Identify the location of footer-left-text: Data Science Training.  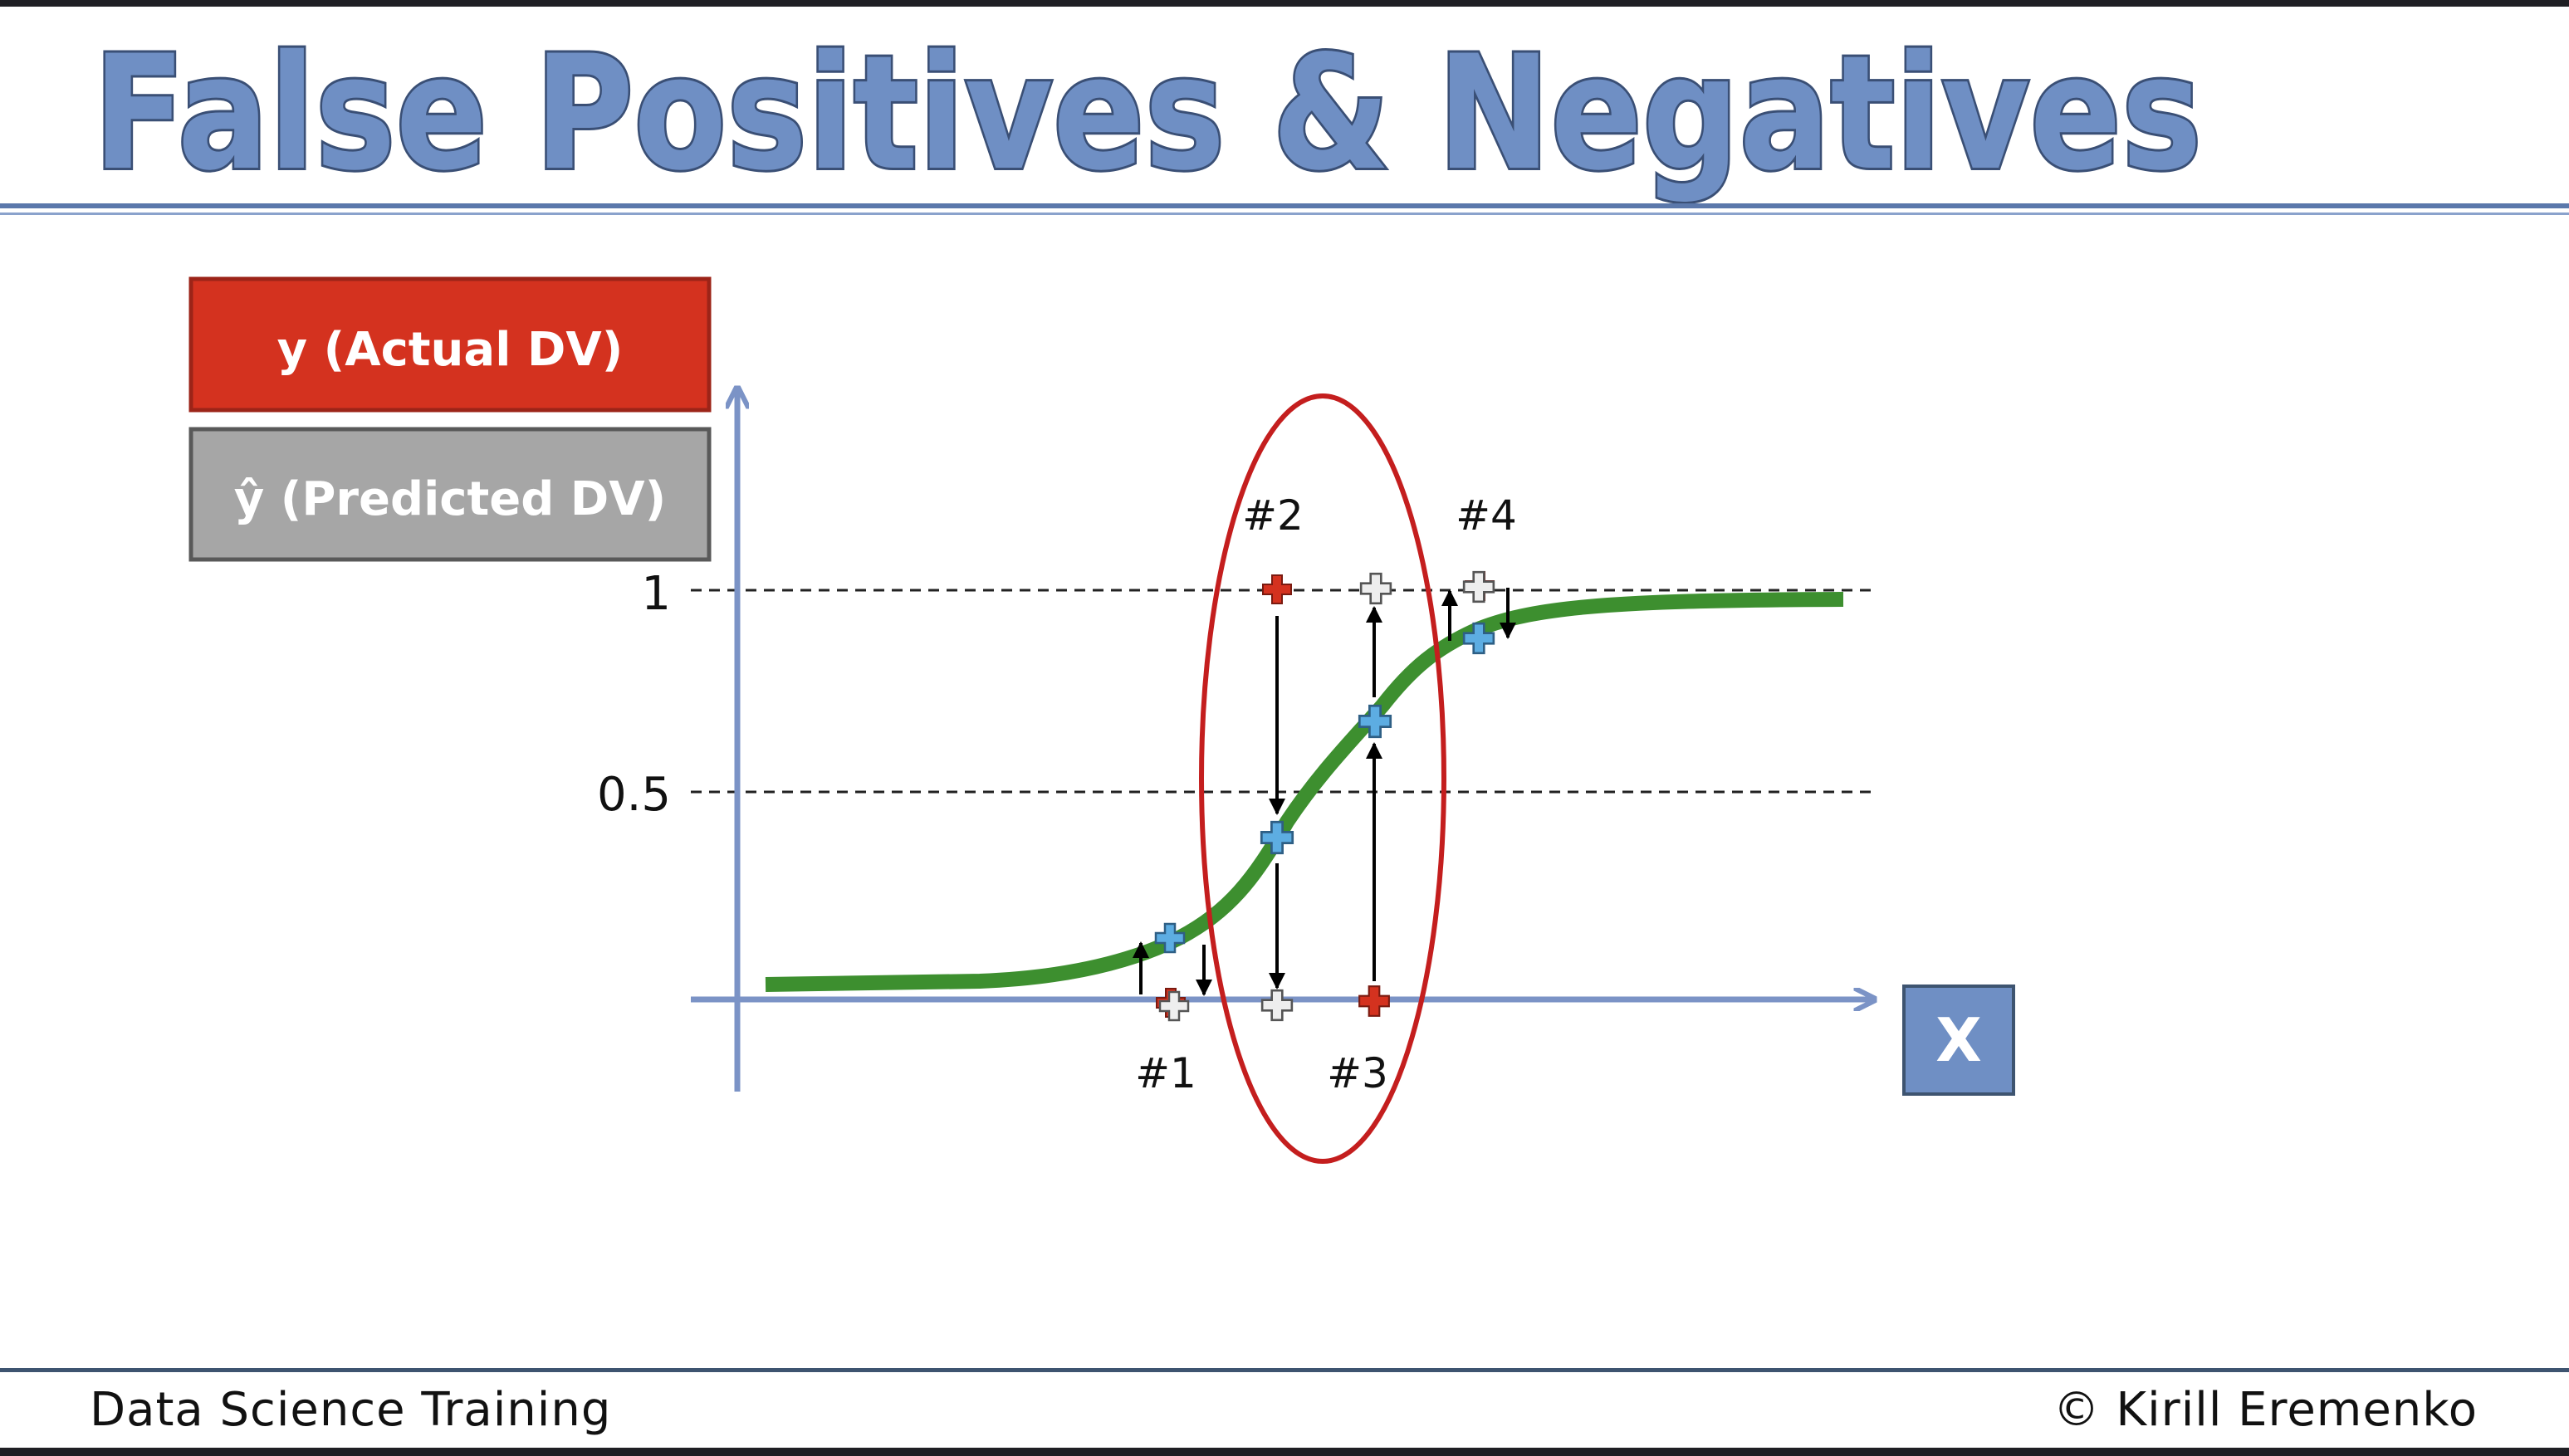
(351, 1410).